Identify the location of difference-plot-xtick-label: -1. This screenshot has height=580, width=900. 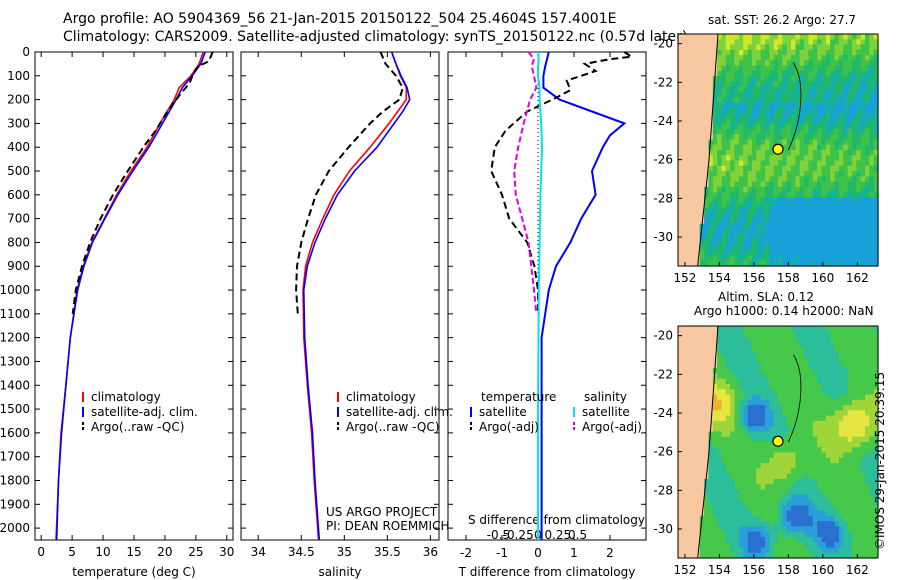
(502, 553).